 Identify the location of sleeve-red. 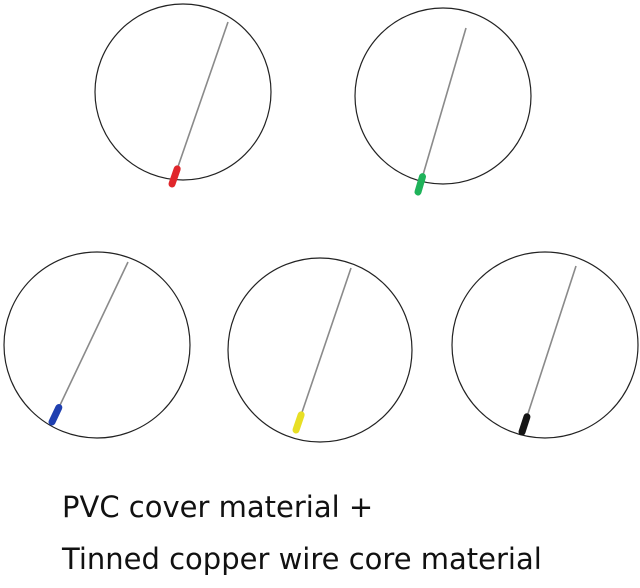
(174, 176).